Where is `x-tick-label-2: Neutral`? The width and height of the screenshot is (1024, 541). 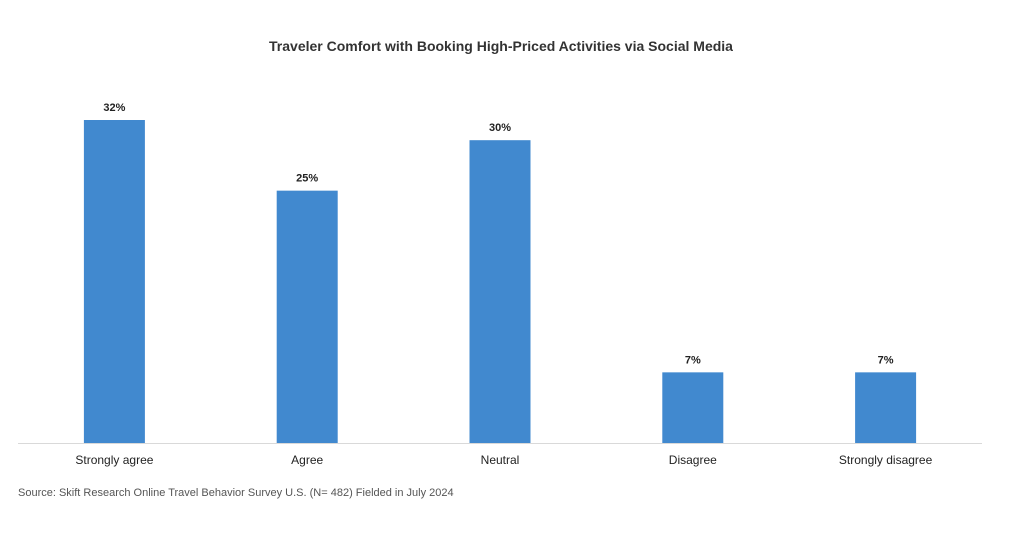 x-tick-label-2: Neutral is located at coordinates (500, 460).